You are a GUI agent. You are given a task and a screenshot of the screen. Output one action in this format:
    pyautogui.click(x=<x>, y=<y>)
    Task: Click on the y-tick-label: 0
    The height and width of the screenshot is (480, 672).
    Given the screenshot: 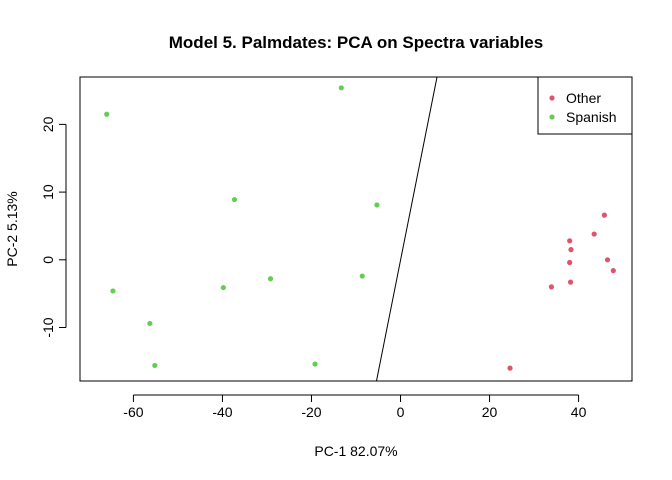 What is the action you would take?
    pyautogui.click(x=48, y=260)
    